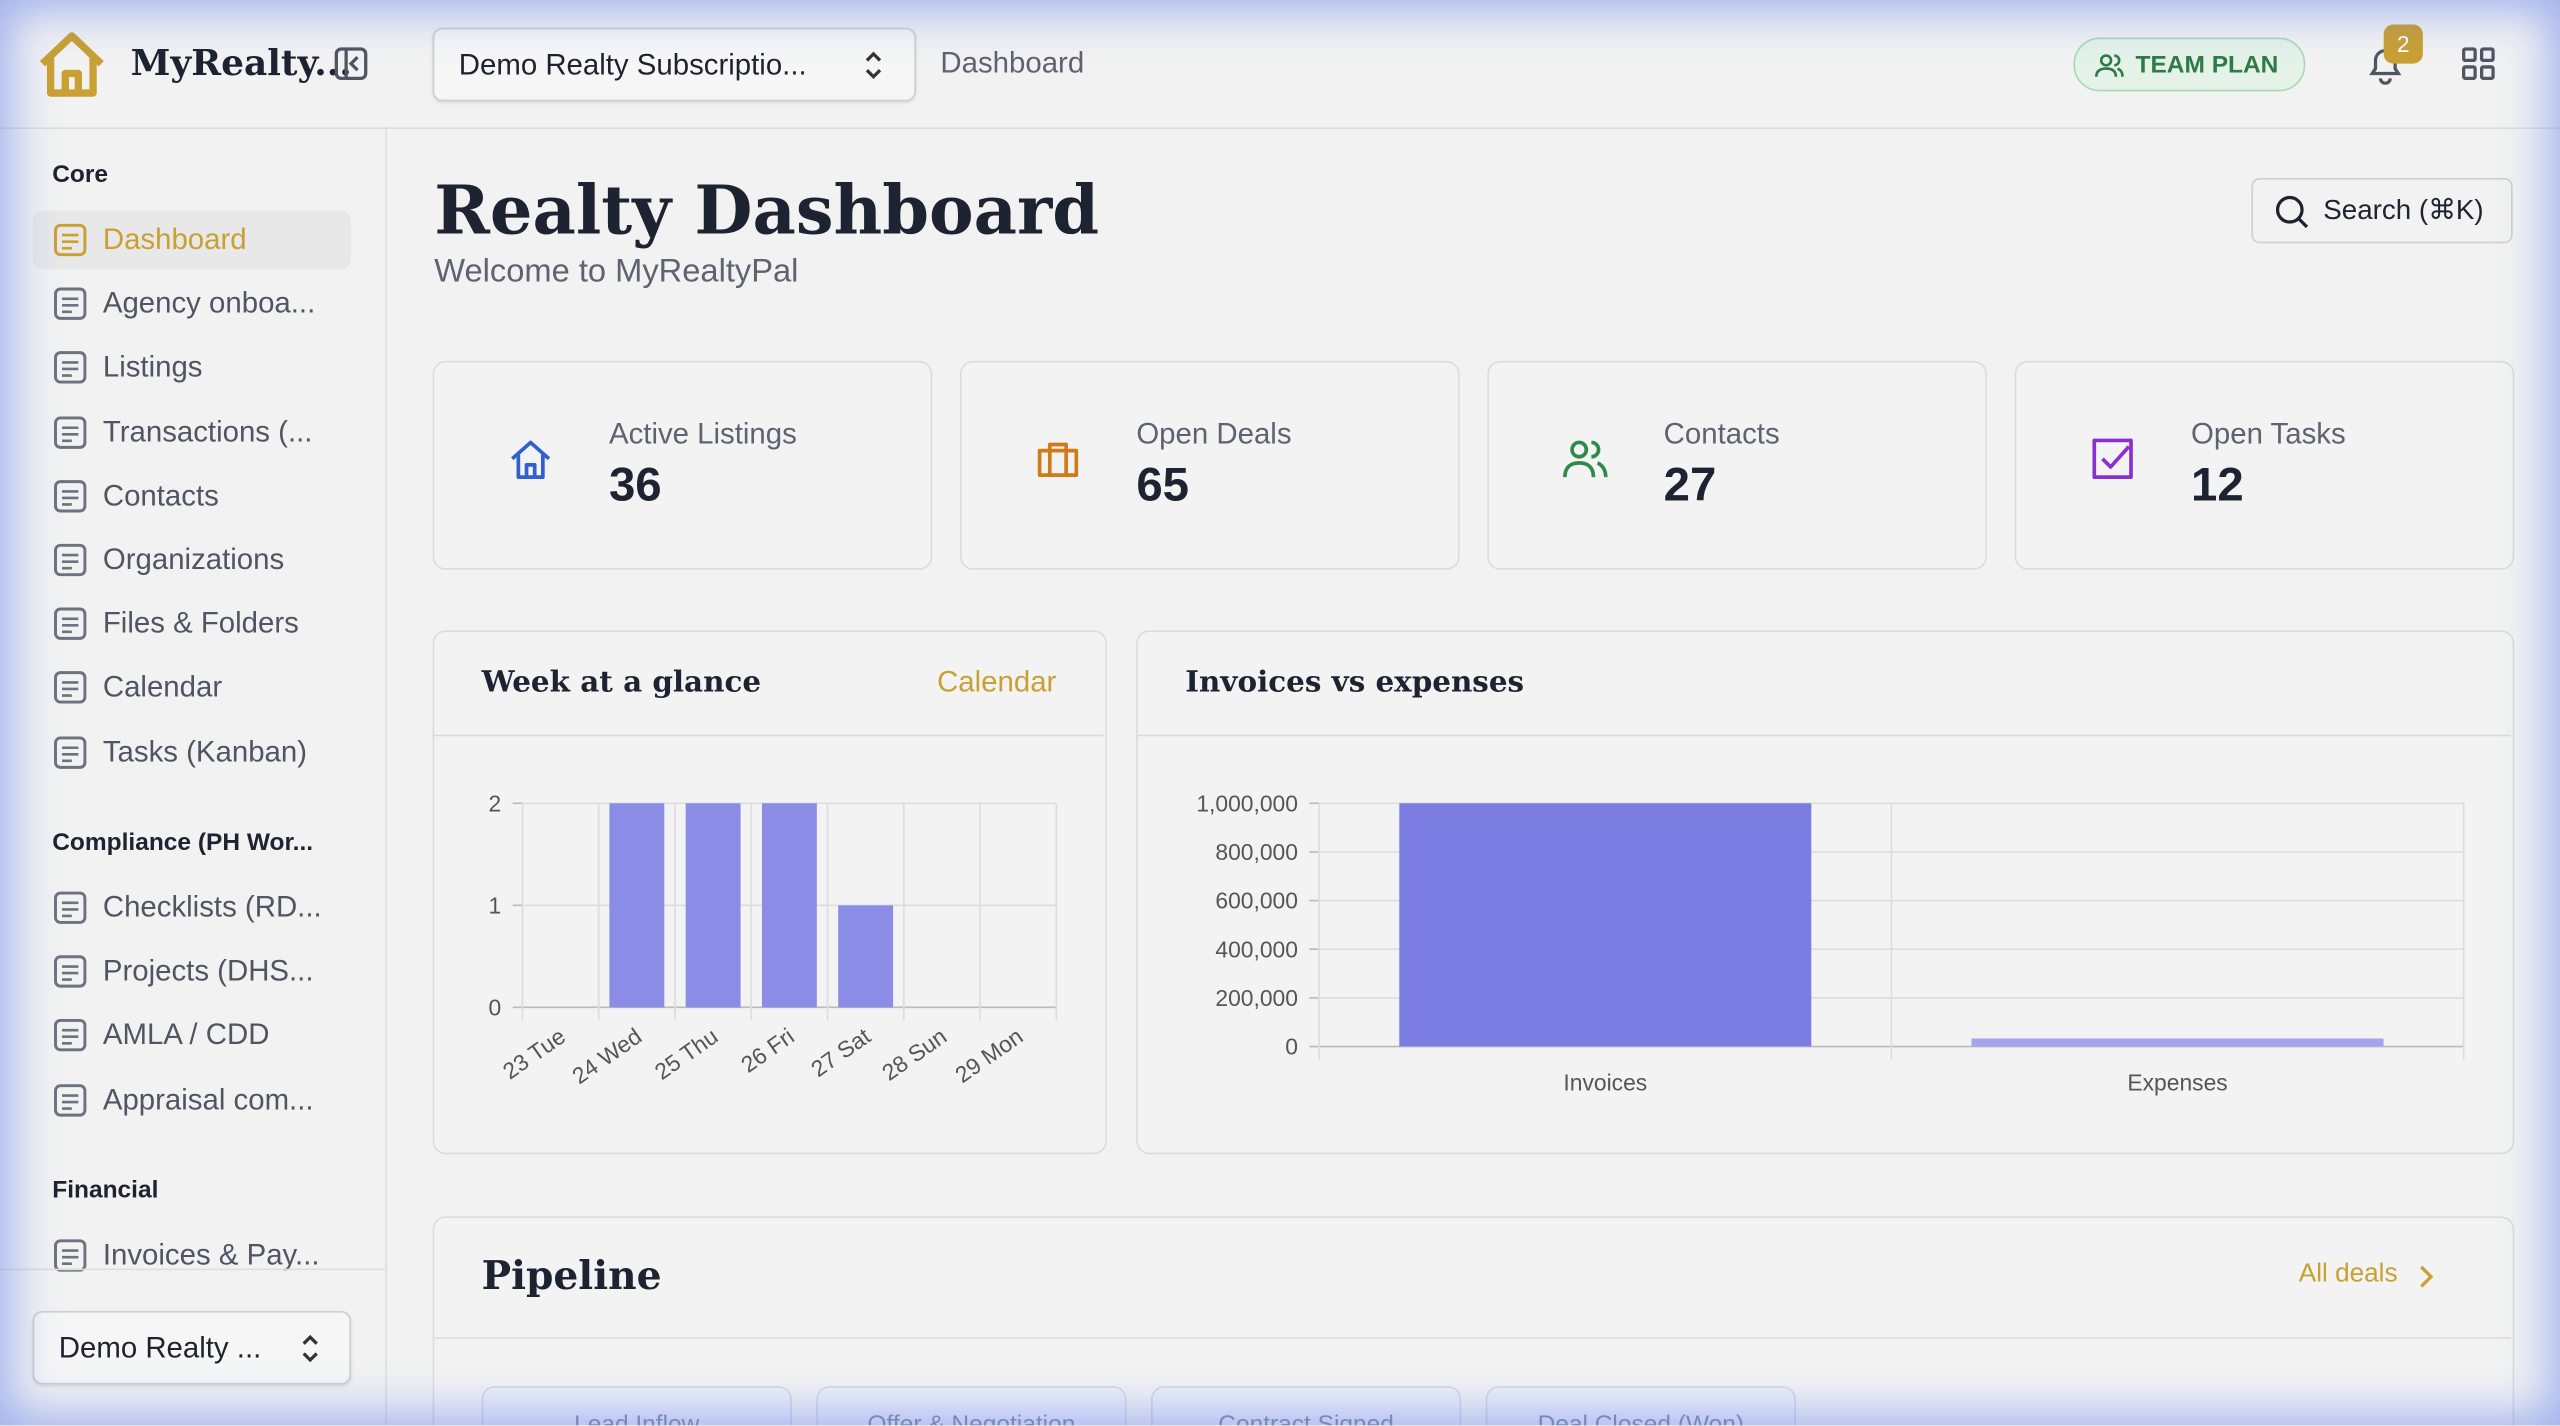  I want to click on divider, so click(1473, 1338).